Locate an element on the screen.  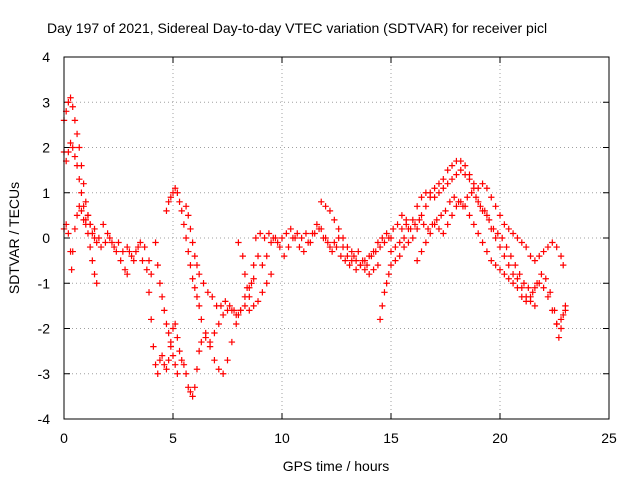
x-tick-label: 10 is located at coordinates (282, 438).